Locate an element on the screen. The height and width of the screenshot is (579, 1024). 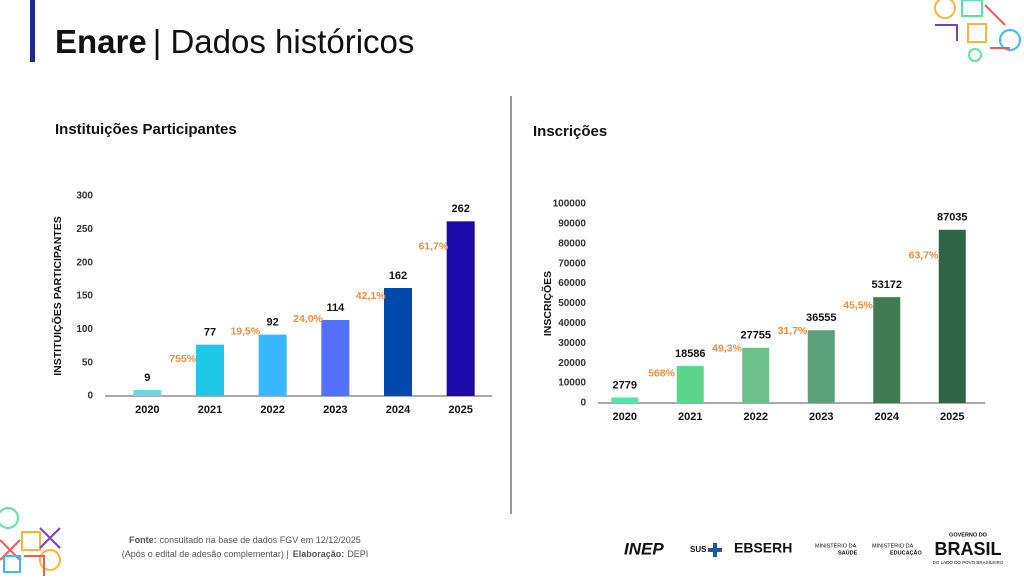
value-label: 9 is located at coordinates (147, 378).